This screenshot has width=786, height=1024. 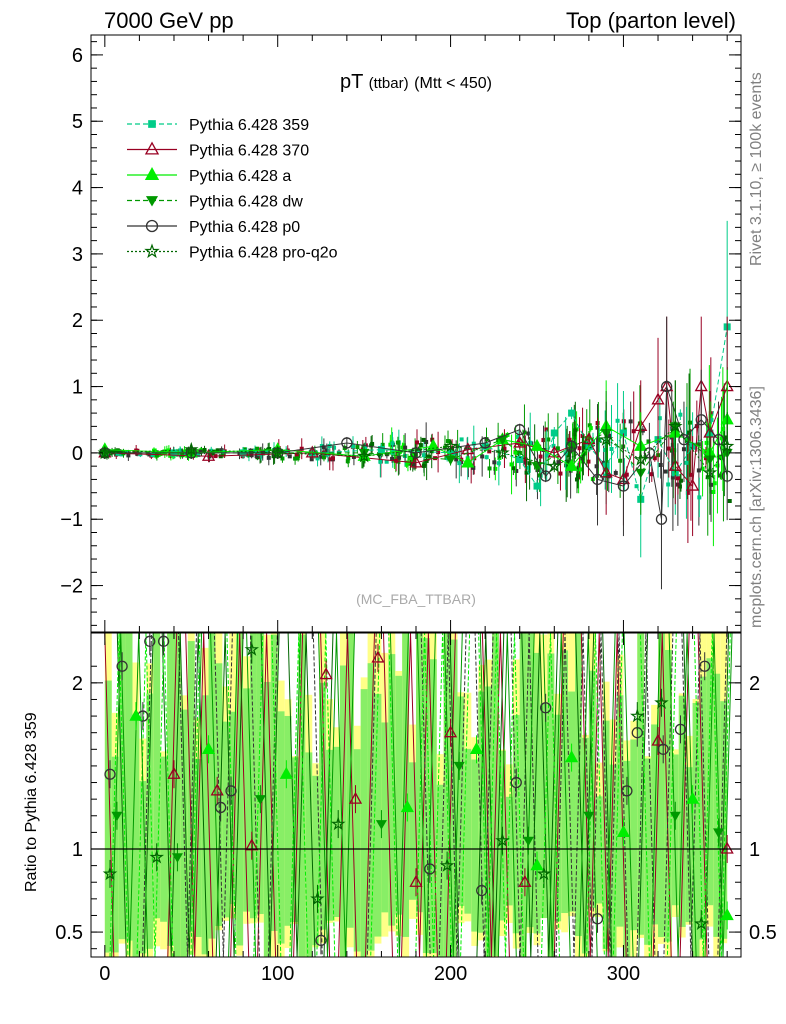 I want to click on ratio-ytick-label-left: 2, so click(x=77, y=684).